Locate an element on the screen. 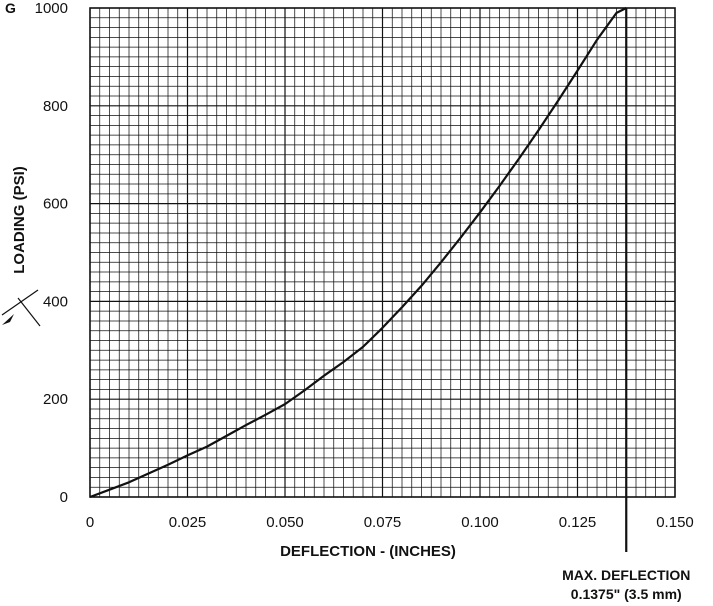 The height and width of the screenshot is (606, 713). y-tick-label: 1000 is located at coordinates (51, 8).